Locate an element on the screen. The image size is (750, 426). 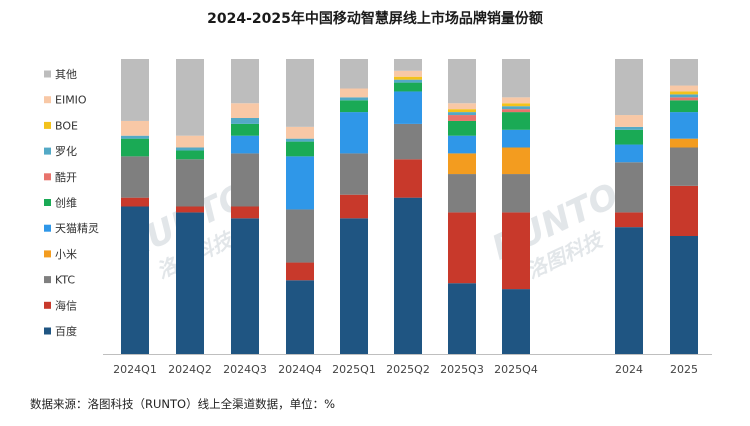
legend-item: 小米 is located at coordinates (60, 254).